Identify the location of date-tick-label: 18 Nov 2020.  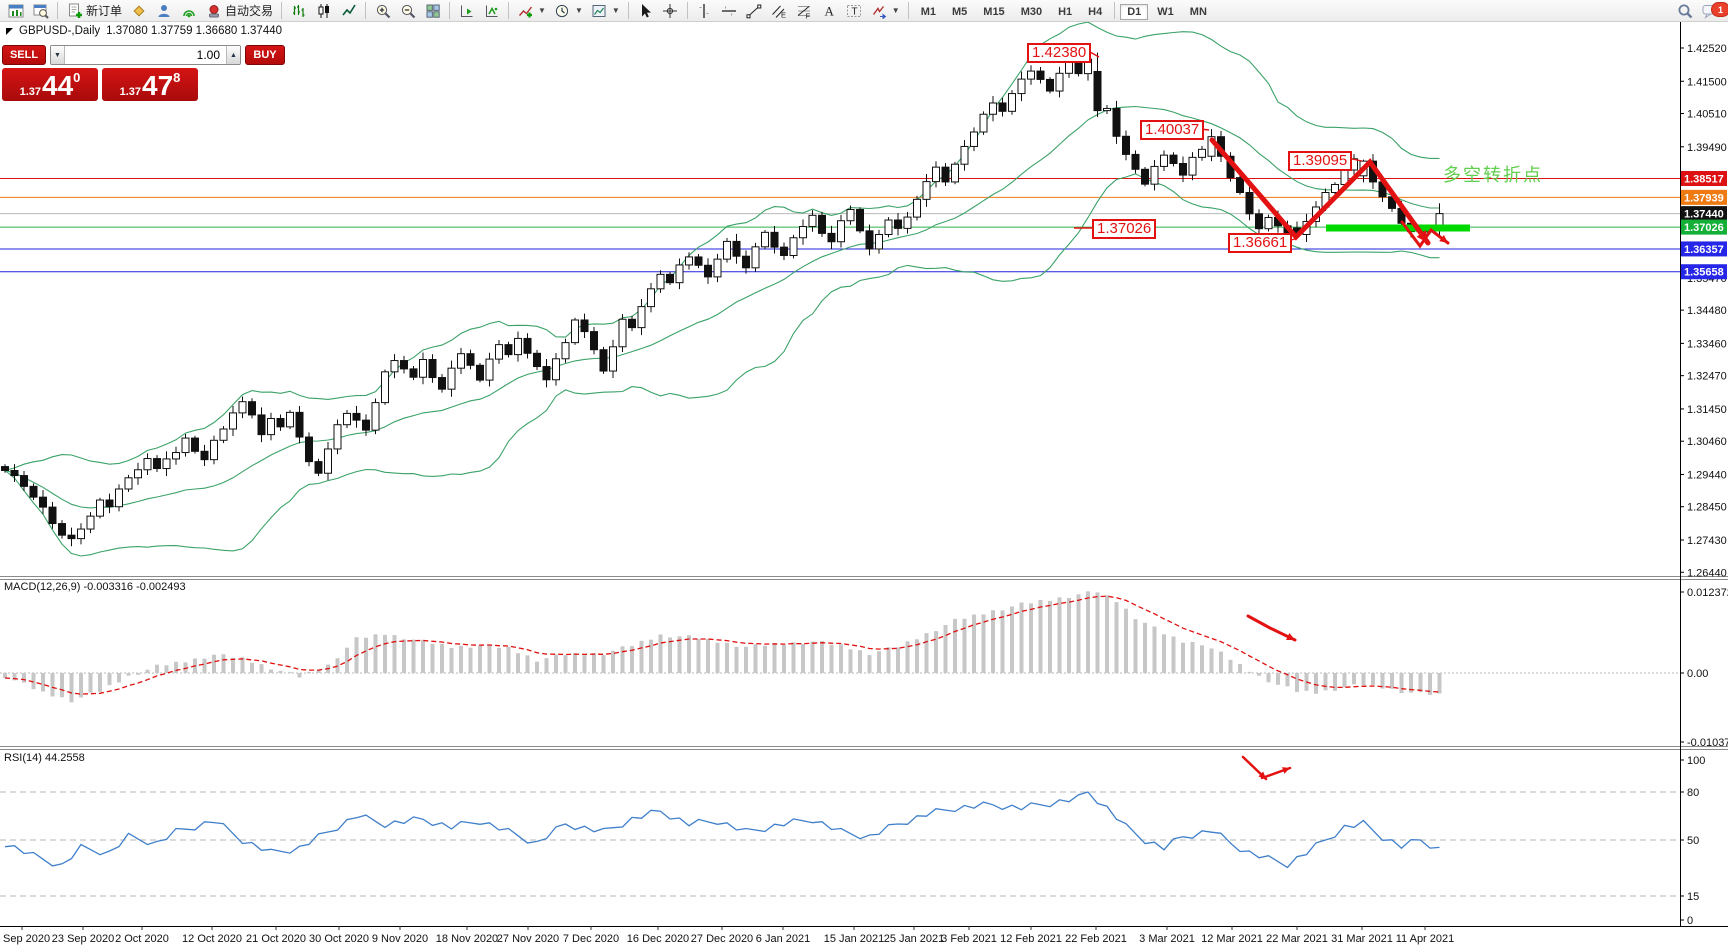
(467, 939).